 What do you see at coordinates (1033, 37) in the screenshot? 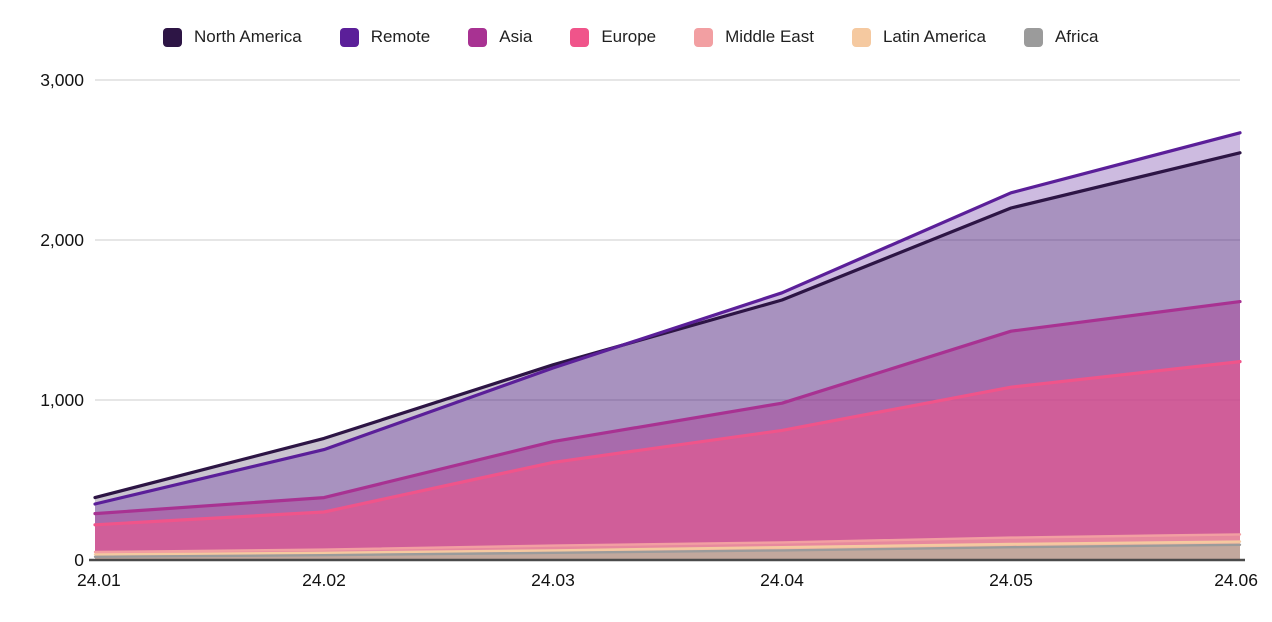
I see `legend-swatch-africa` at bounding box center [1033, 37].